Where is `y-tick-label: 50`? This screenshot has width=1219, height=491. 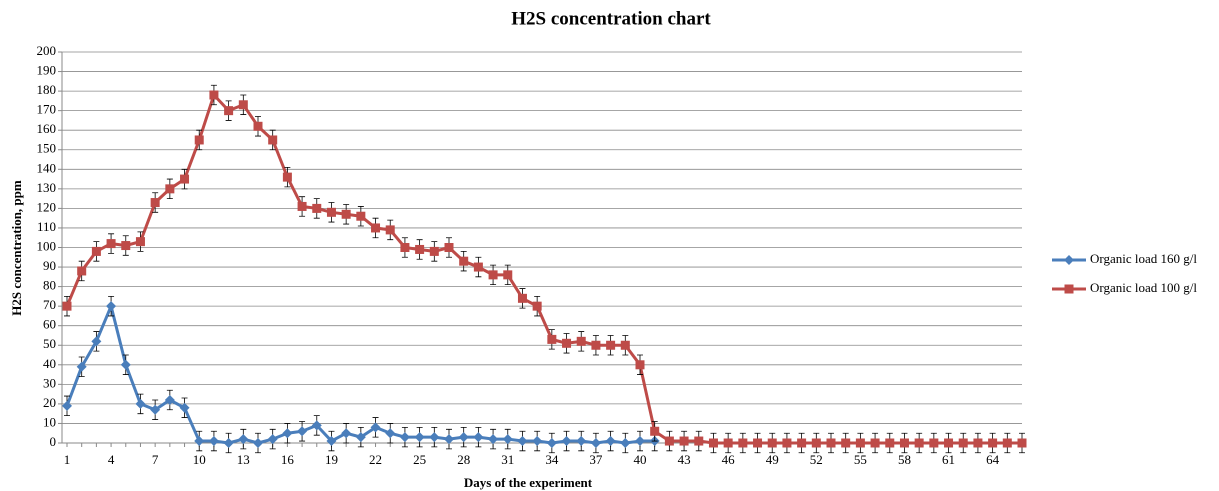
y-tick-label: 50 is located at coordinates (49, 343).